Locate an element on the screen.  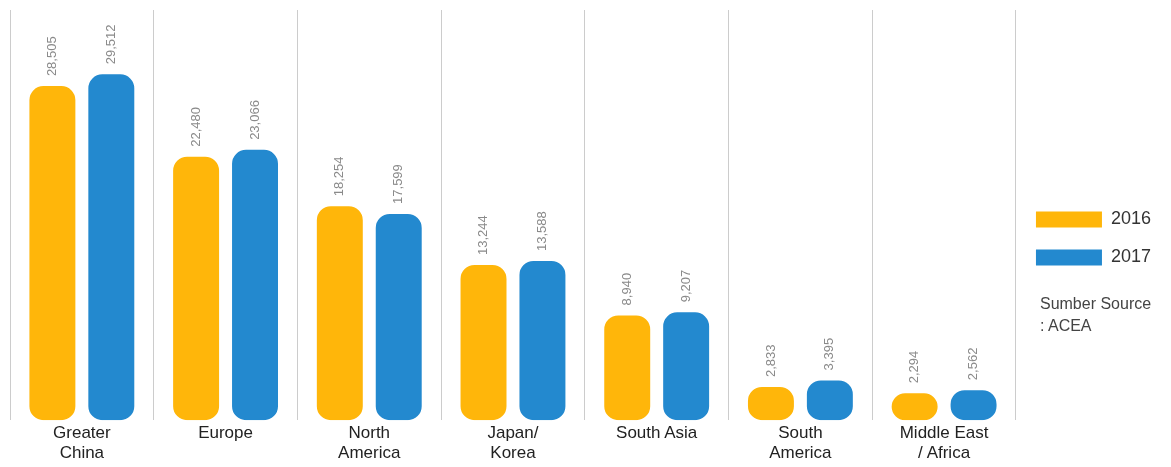
data-label: 2,562 is located at coordinates (973, 364).